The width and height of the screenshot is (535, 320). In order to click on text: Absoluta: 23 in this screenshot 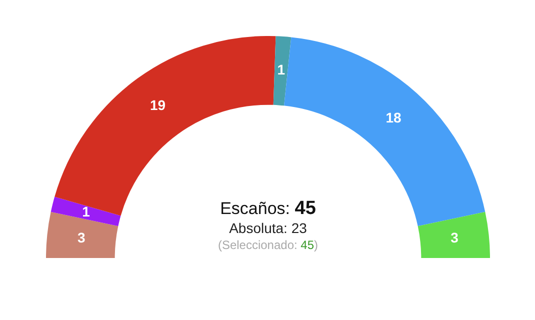, I will do `click(268, 228)`.